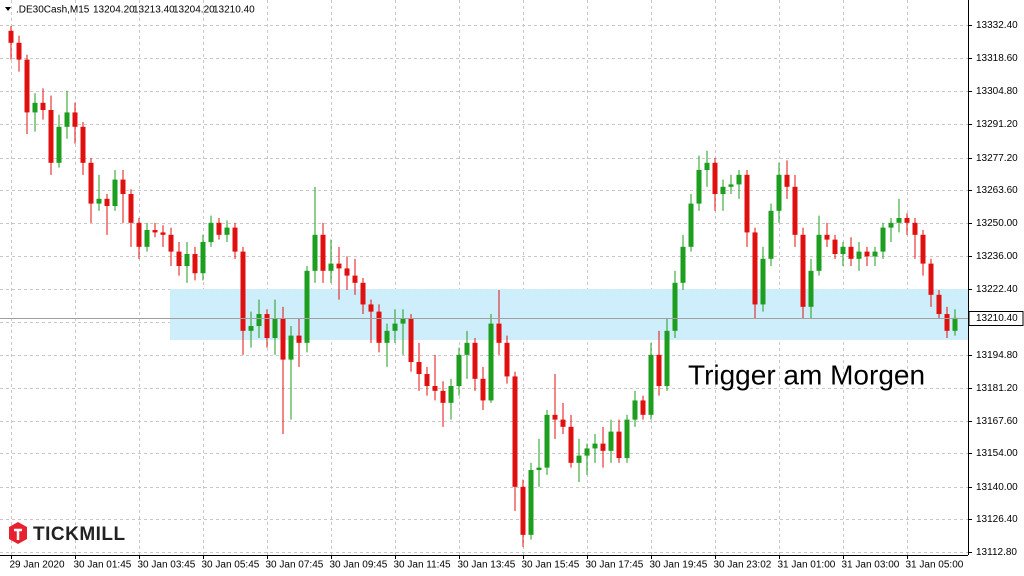 Image resolution: width=1024 pixels, height=576 pixels. What do you see at coordinates (569, 314) in the screenshot?
I see `zone` at bounding box center [569, 314].